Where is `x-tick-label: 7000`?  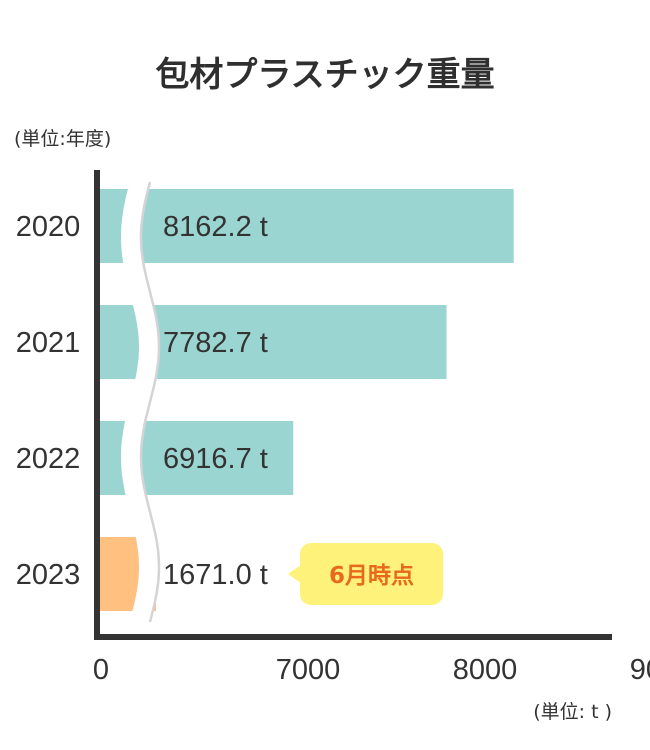
x-tick-label: 7000 is located at coordinates (308, 670).